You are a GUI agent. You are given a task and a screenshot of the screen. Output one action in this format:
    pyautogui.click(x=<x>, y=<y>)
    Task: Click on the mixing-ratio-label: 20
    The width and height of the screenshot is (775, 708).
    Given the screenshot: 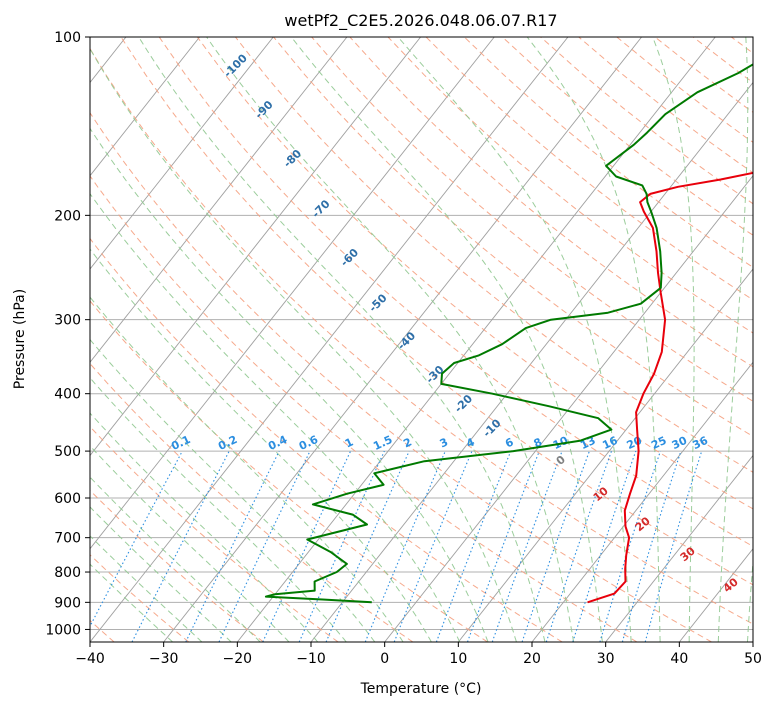 What is the action you would take?
    pyautogui.click(x=635, y=443)
    